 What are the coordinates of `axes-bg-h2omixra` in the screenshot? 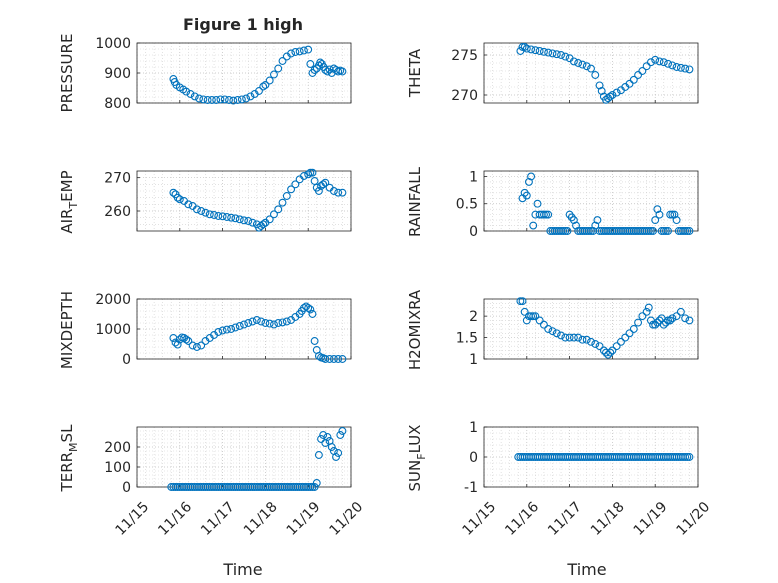 It's located at (591, 329).